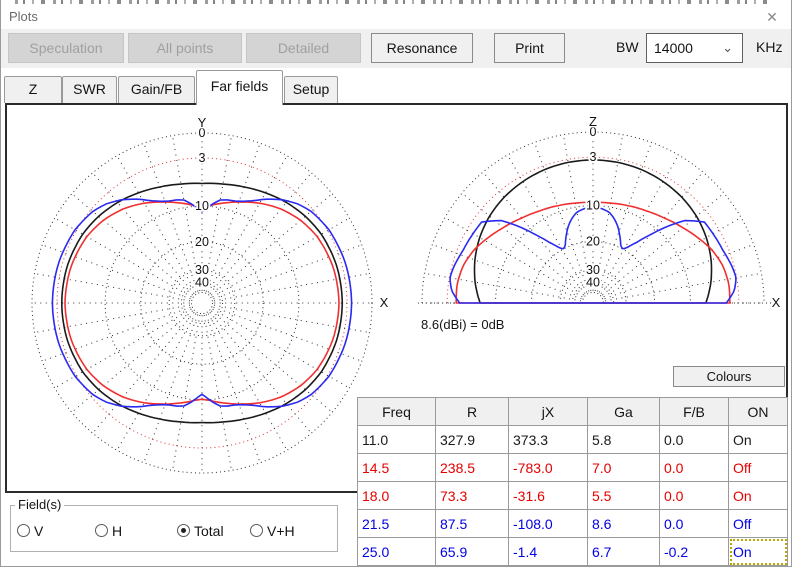 The width and height of the screenshot is (792, 567). What do you see at coordinates (239, 87) in the screenshot?
I see `tab-far-fields: Far fields` at bounding box center [239, 87].